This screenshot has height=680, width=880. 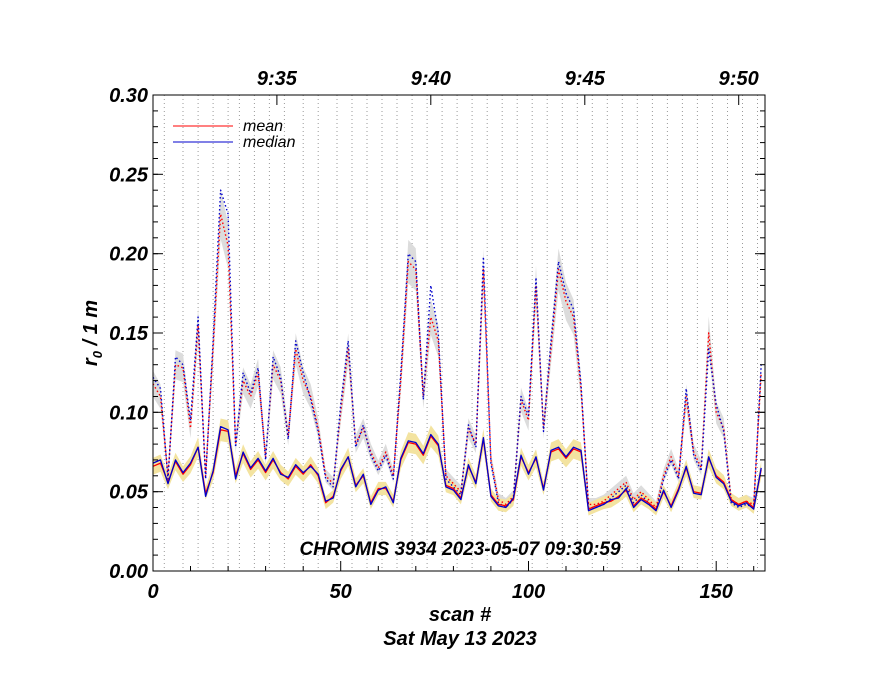 What do you see at coordinates (234, 134) in the screenshot?
I see `legend: mean median` at bounding box center [234, 134].